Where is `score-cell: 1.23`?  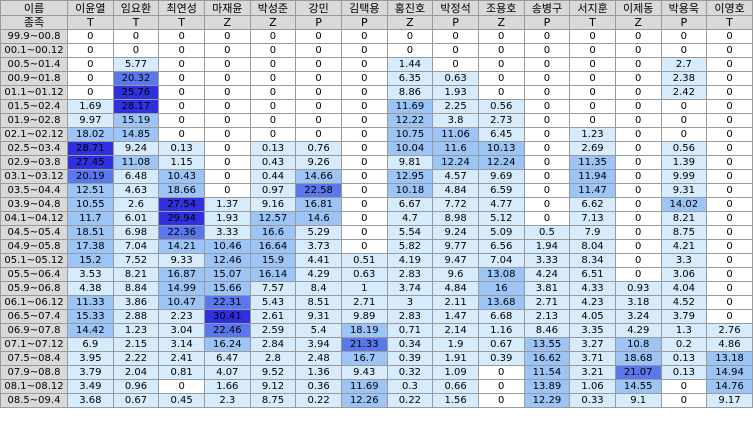 score-cell: 1.23 is located at coordinates (136, 330).